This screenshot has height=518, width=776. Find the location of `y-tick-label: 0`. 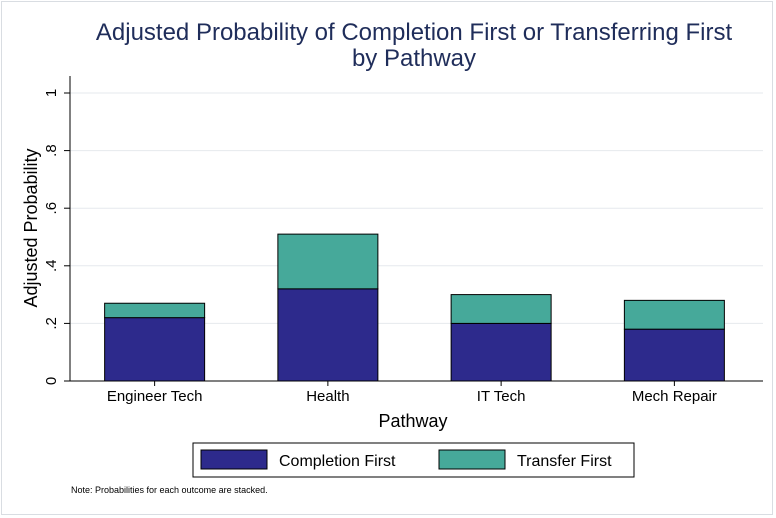

y-tick-label: 0 is located at coordinates (51, 381).